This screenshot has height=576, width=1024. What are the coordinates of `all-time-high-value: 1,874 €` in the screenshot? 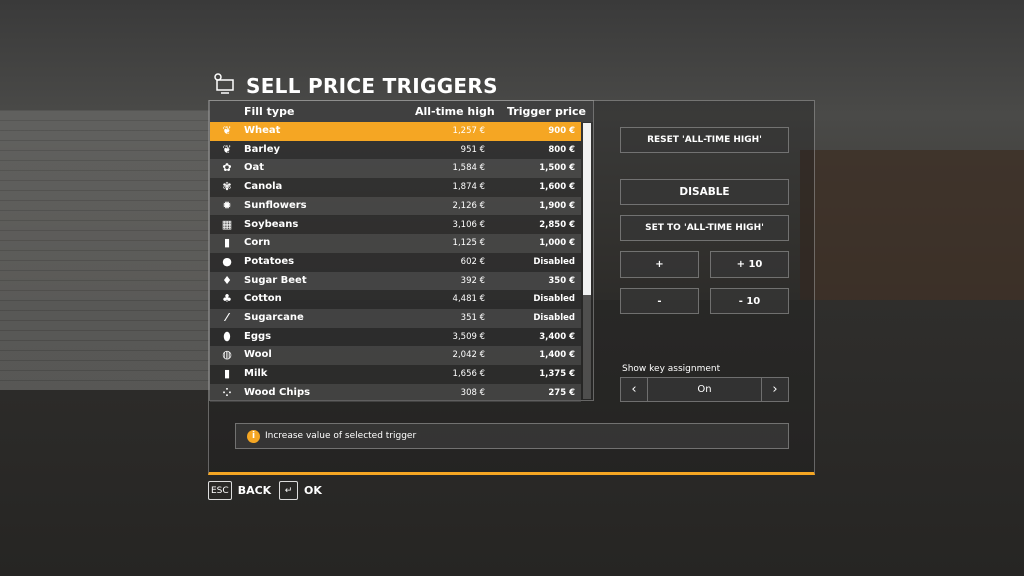 It's located at (468, 187).